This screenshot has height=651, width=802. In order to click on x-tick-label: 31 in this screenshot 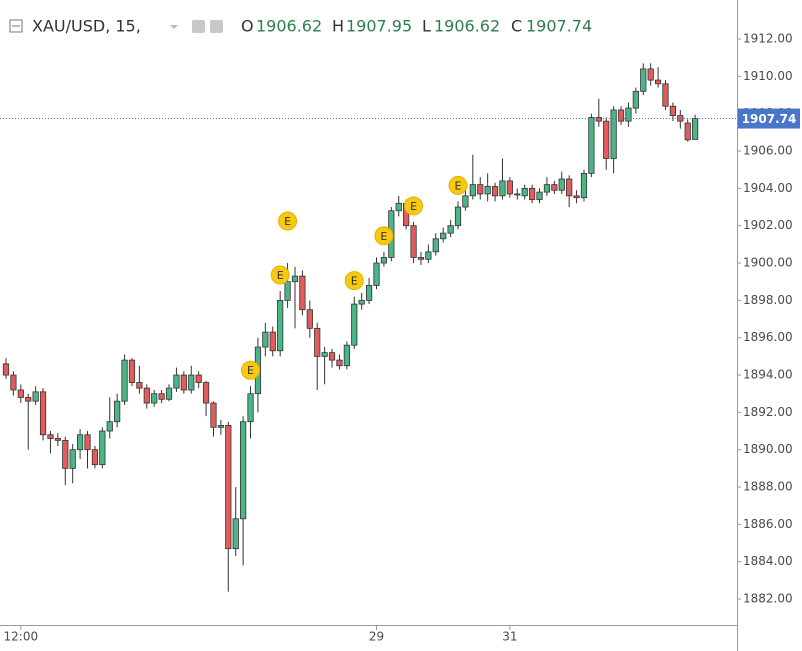, I will do `click(509, 637)`.